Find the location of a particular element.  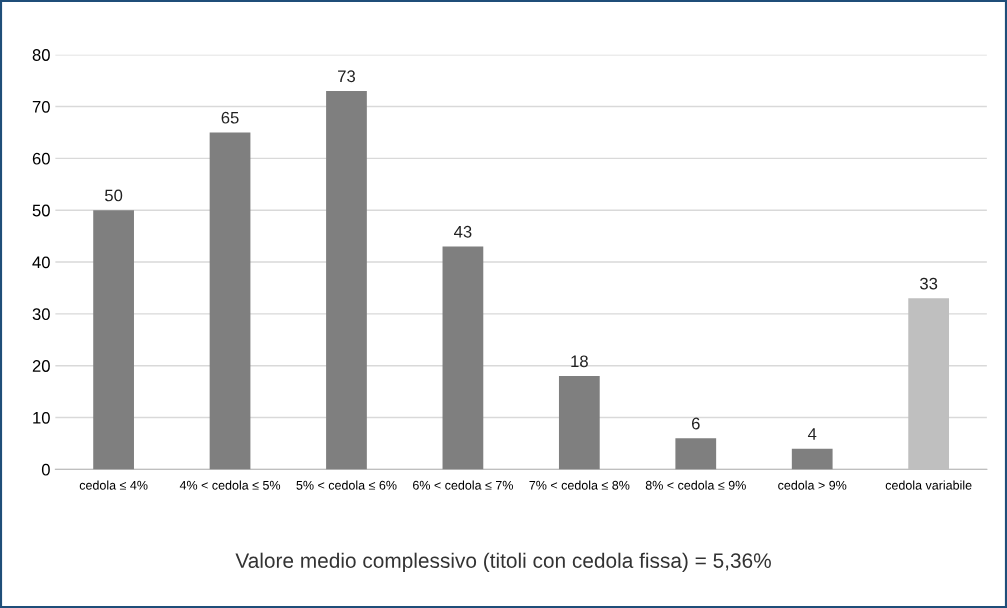

x-tick-label: 6% < cedola ≤ 7% is located at coordinates (463, 485).